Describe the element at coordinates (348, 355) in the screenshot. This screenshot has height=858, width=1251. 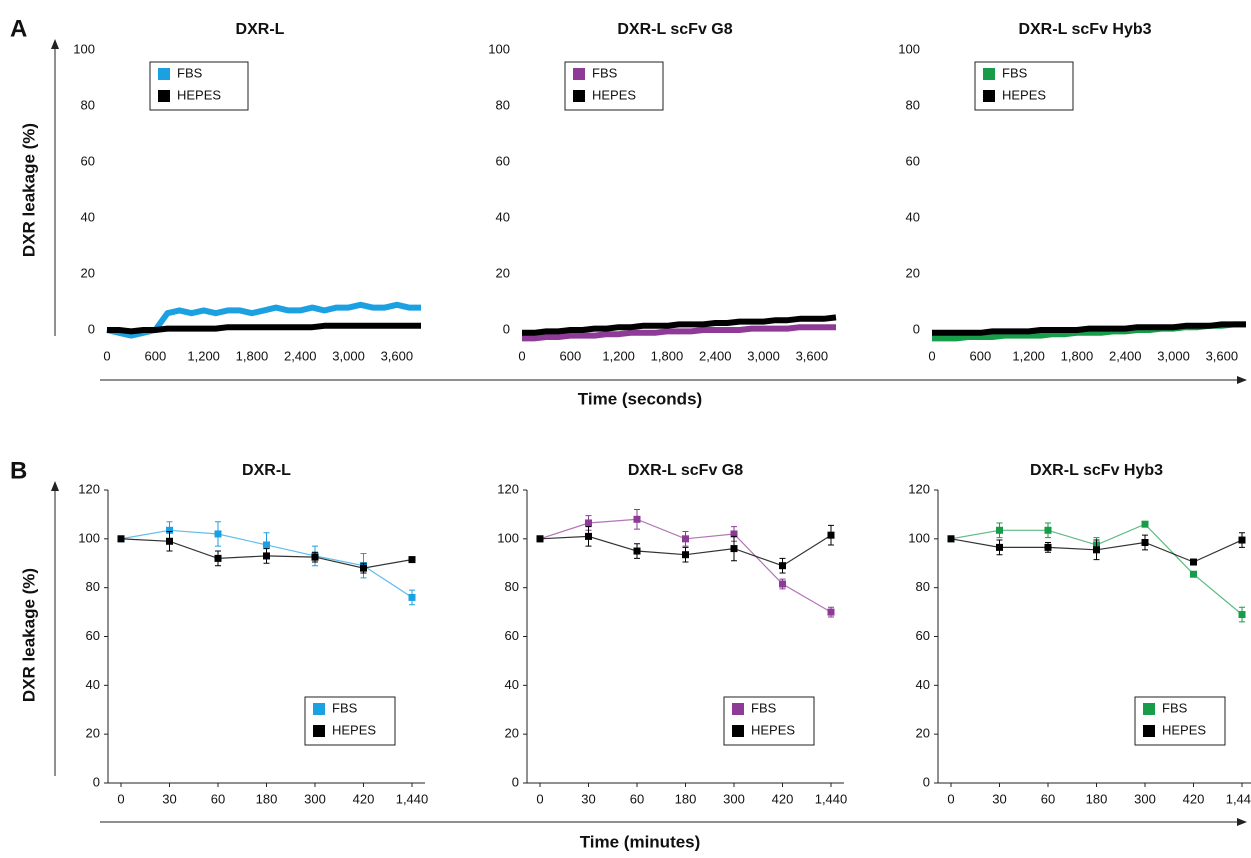
I see `x-tick-label: 3,000` at that location.